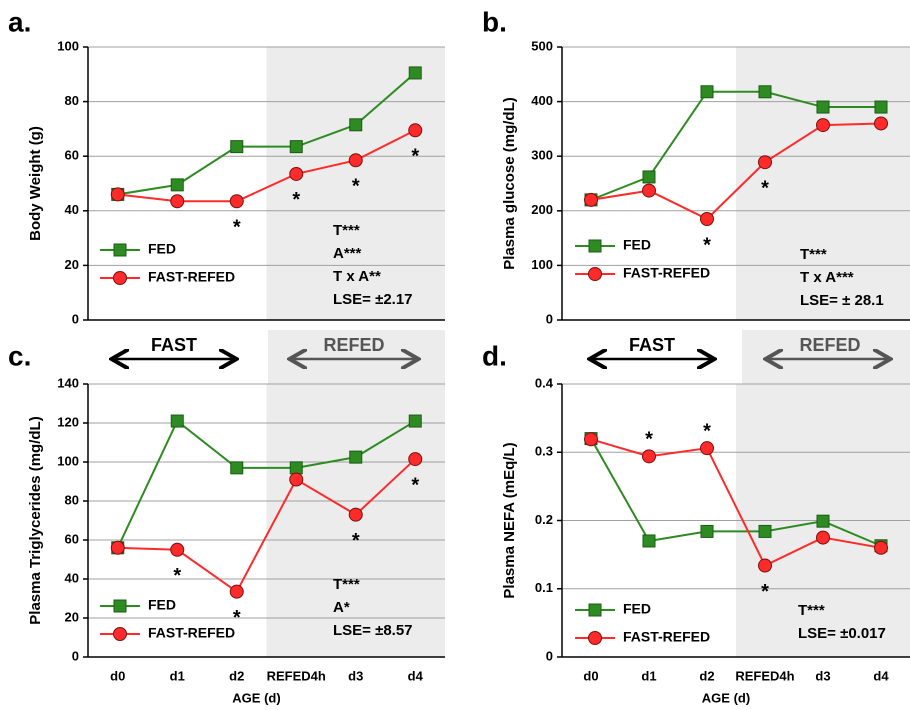  Describe the element at coordinates (509, 183) in the screenshot. I see `y-axis-label: Plasma glucose (mg/dL)` at that location.